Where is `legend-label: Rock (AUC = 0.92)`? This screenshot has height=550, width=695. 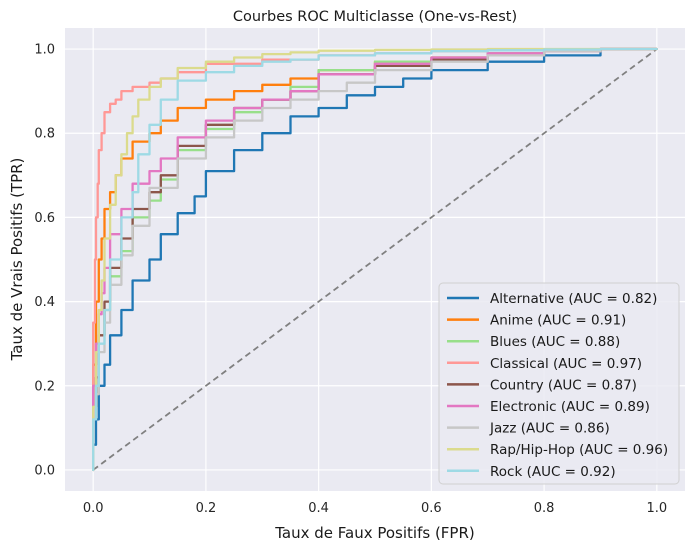 legend-label: Rock (AUC = 0.92) is located at coordinates (553, 472).